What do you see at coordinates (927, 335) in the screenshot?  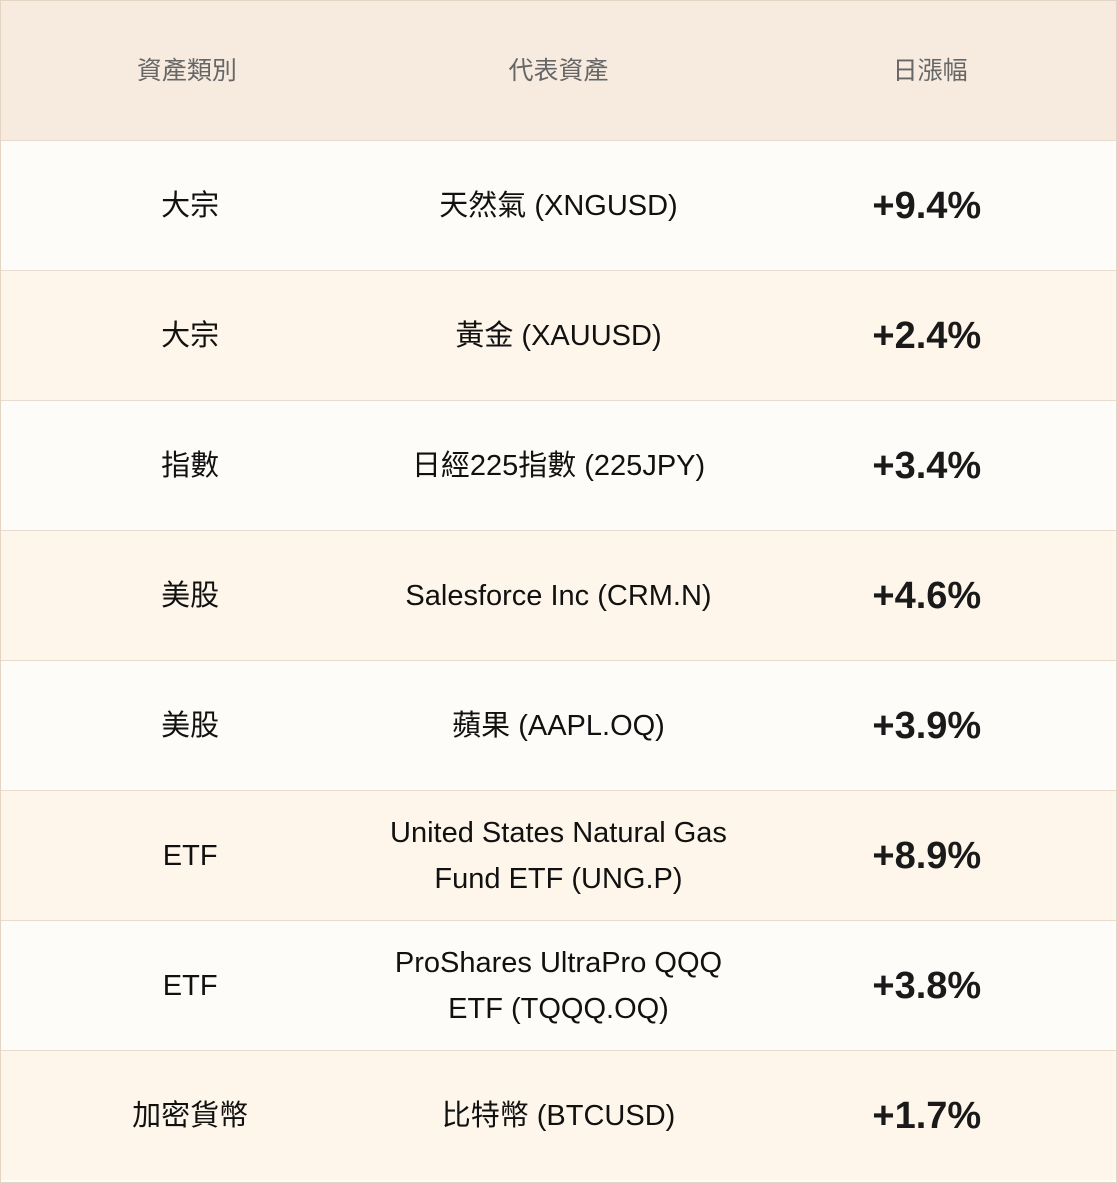 I see `cell-change: +2.4%` at bounding box center [927, 335].